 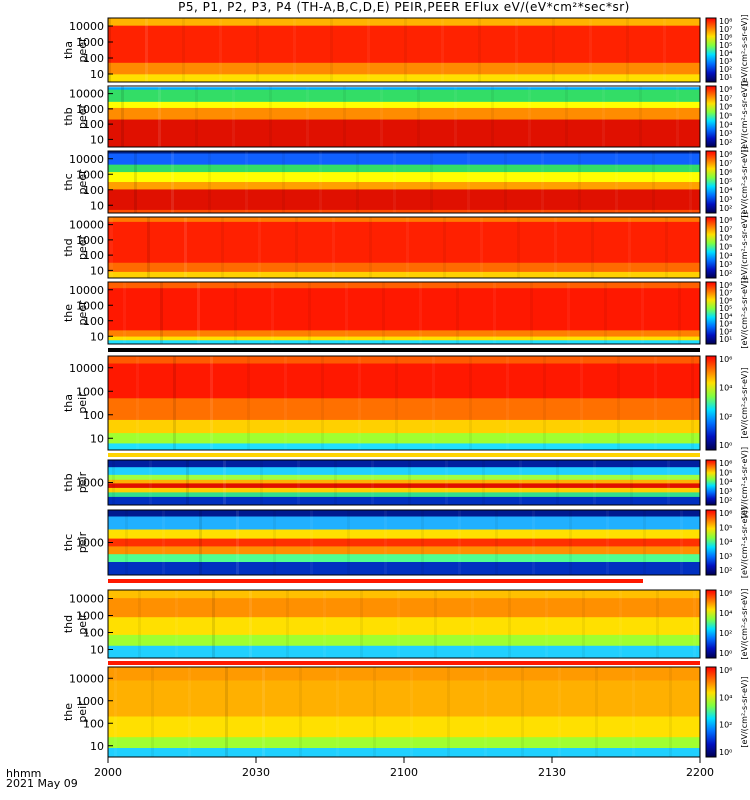 I want to click on panel-product-label: peir, so click(x=82, y=482).